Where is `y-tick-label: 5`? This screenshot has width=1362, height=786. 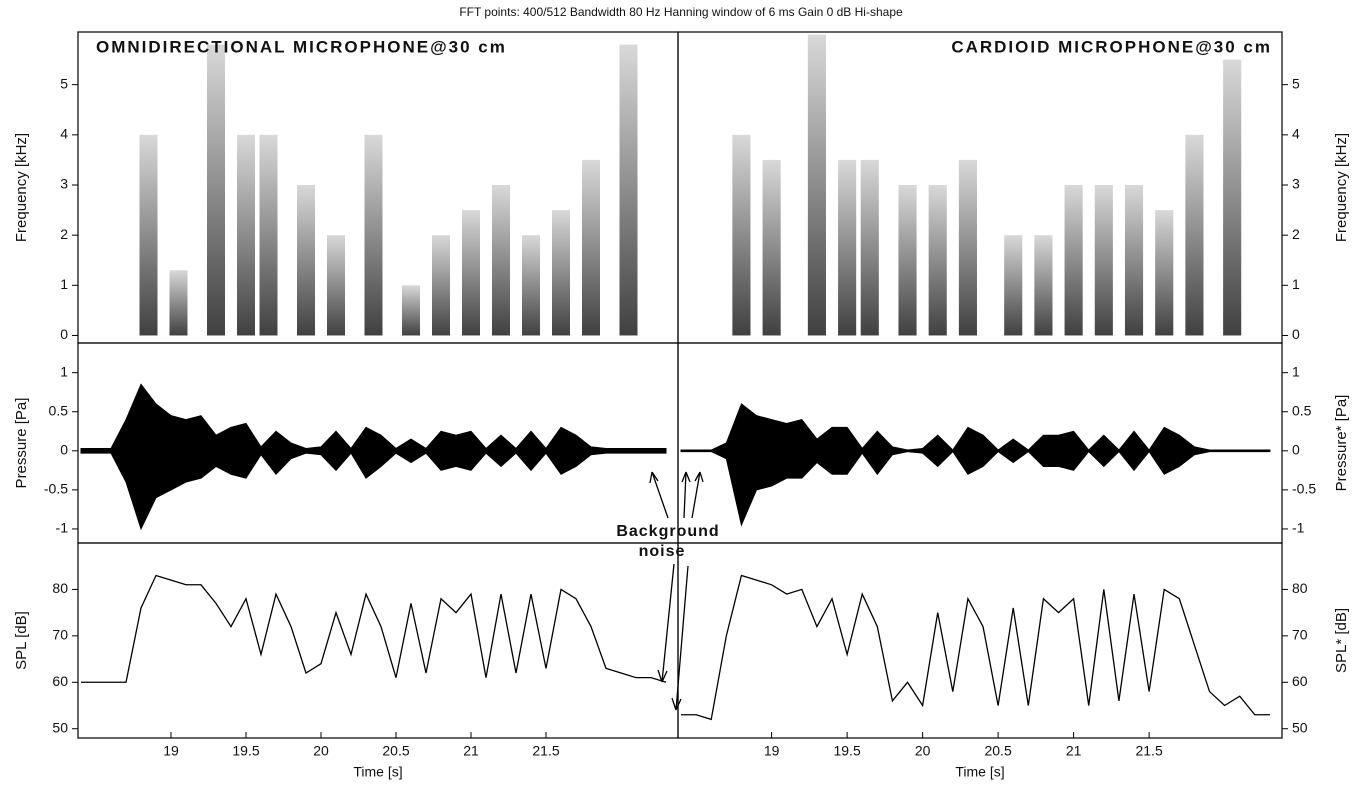
y-tick-label: 5 is located at coordinates (64, 83).